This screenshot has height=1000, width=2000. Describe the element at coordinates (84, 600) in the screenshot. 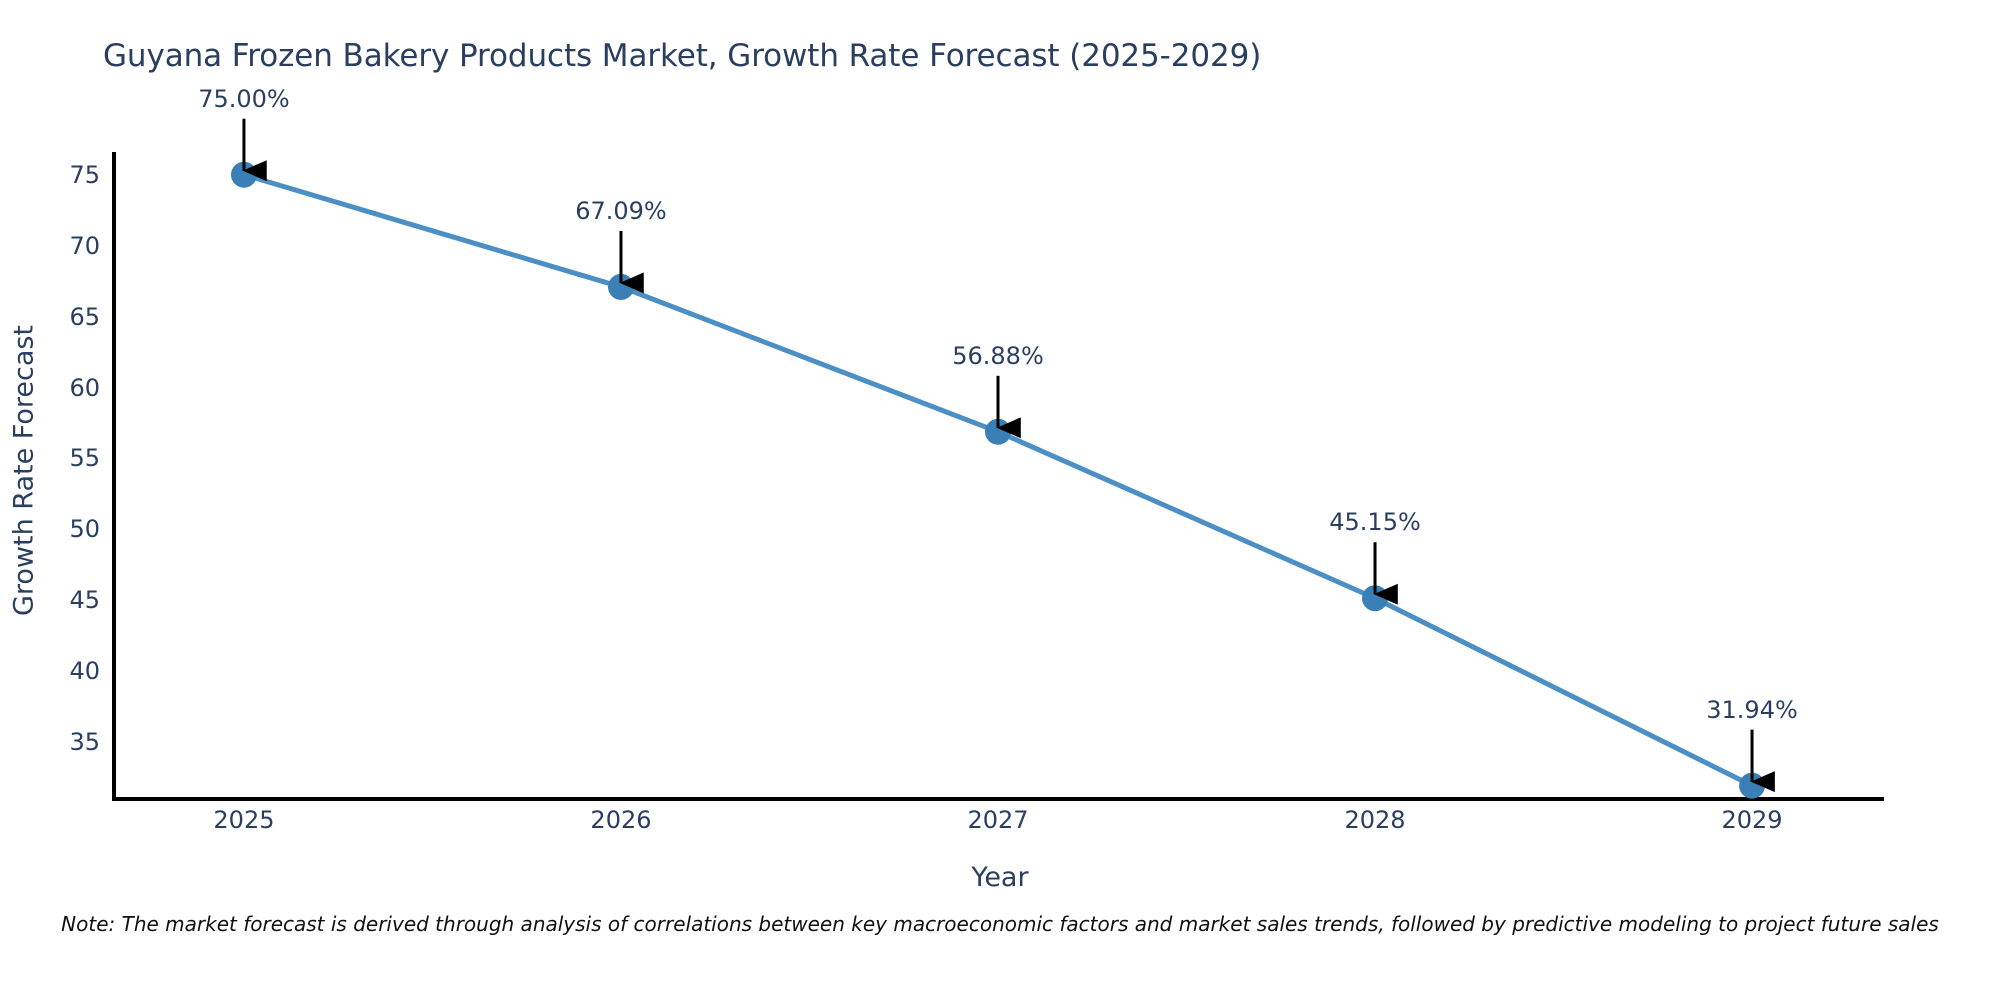

I see `y-tick-label: 45` at that location.